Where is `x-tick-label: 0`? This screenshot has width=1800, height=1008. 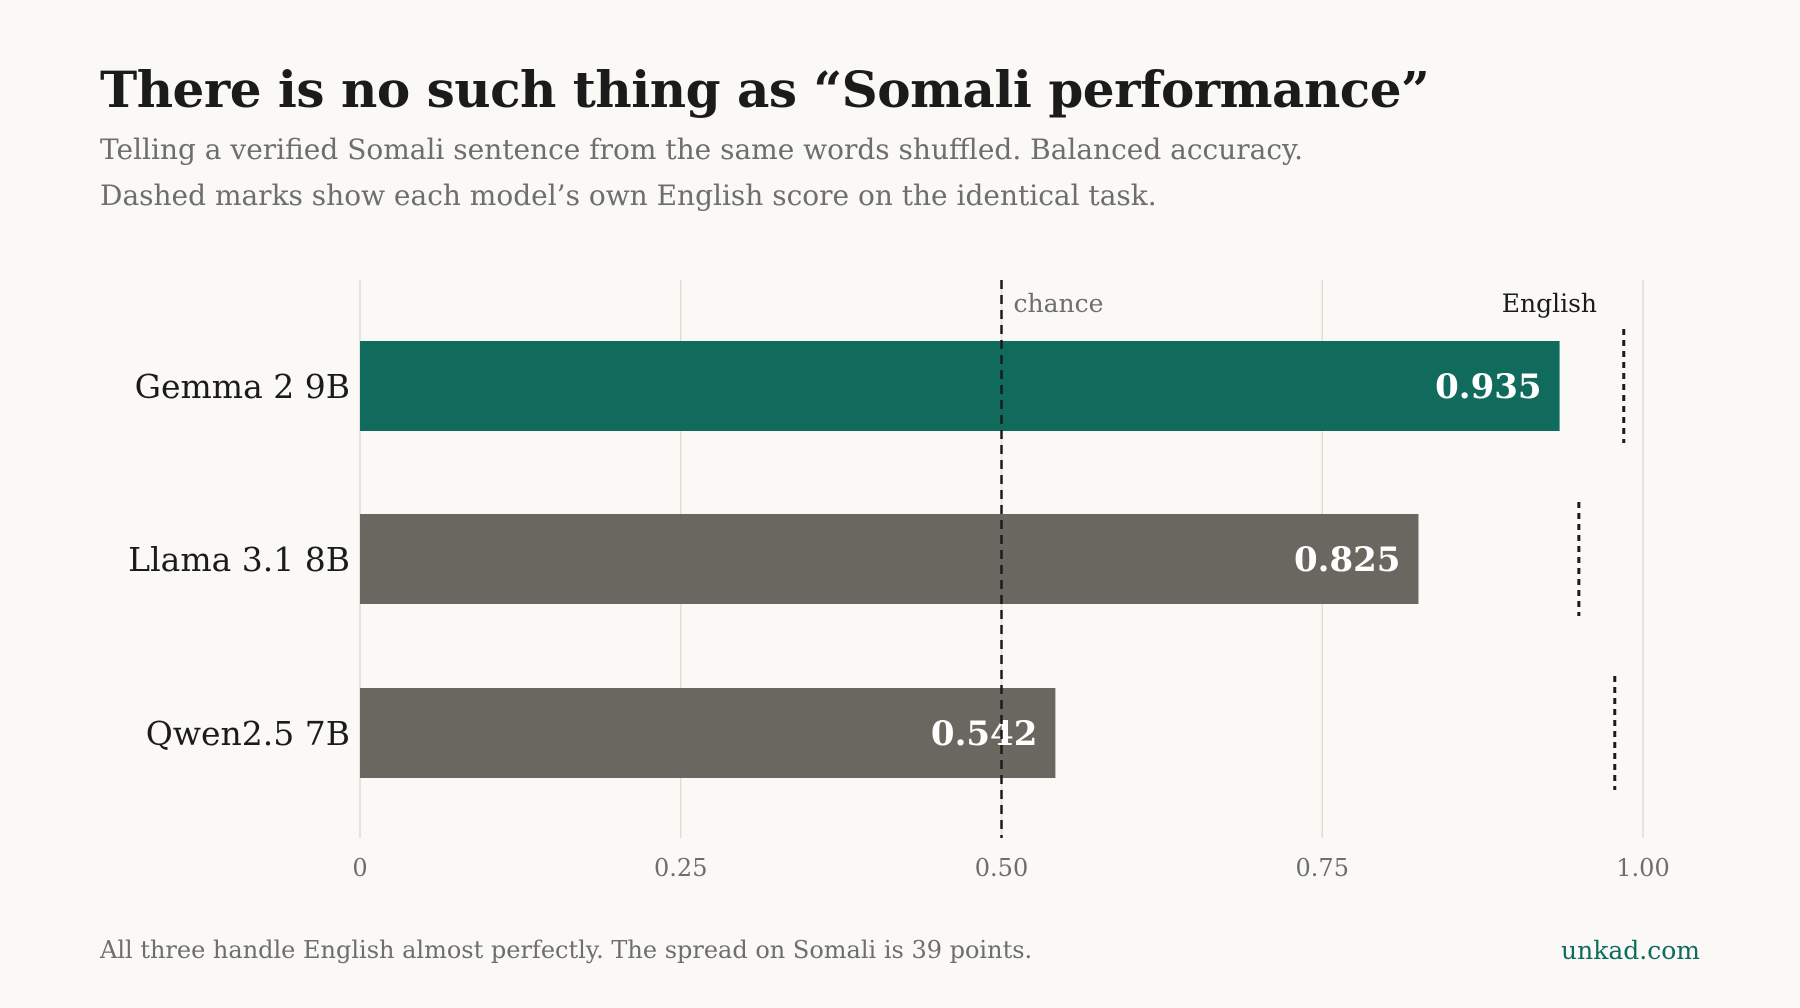
x-tick-label: 0 is located at coordinates (359, 868).